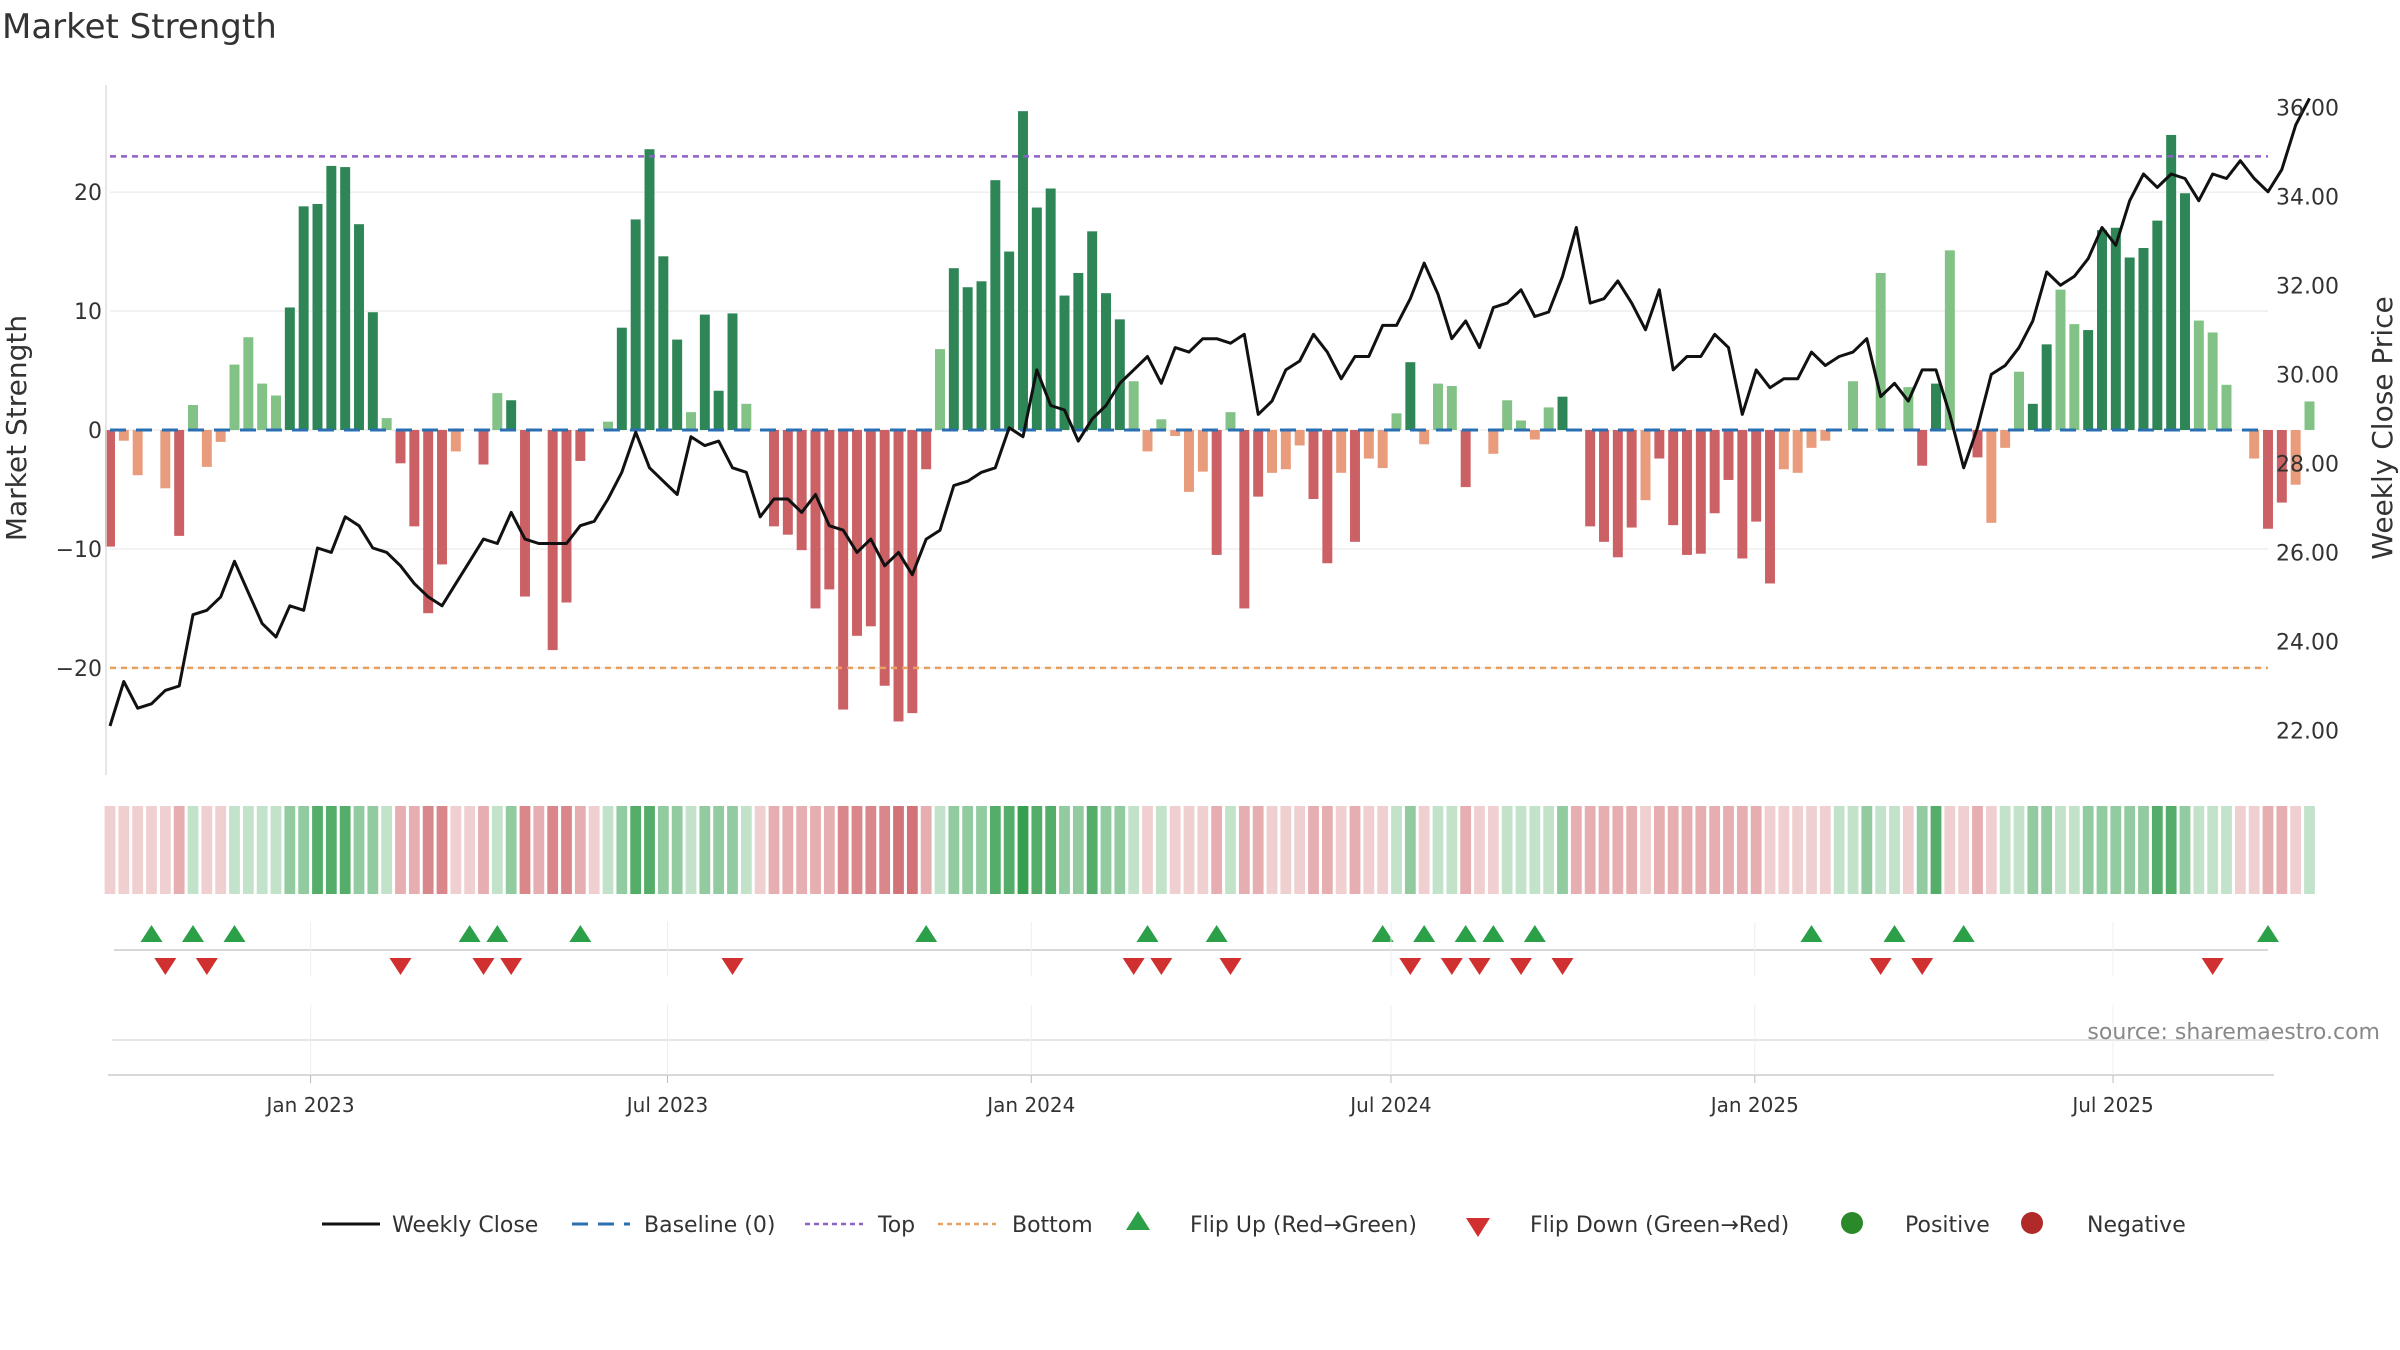 This screenshot has width=2400, height=1350. I want to click on y-tick-left: 20, so click(88, 193).